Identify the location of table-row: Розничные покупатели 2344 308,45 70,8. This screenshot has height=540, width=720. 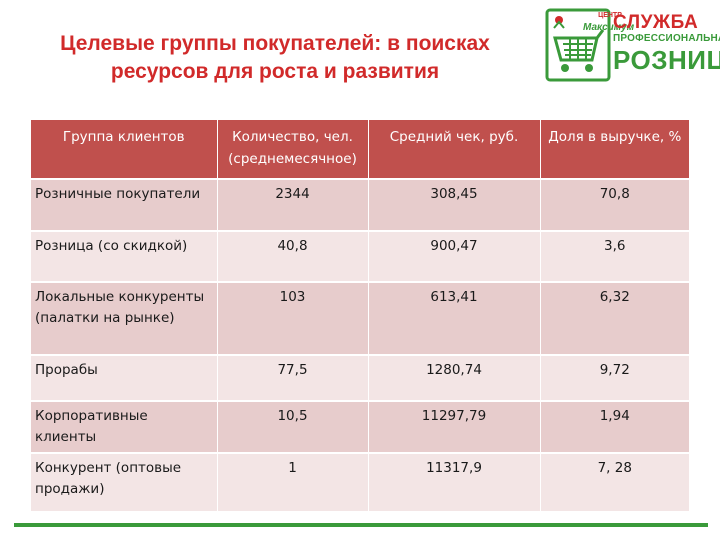
(360, 204).